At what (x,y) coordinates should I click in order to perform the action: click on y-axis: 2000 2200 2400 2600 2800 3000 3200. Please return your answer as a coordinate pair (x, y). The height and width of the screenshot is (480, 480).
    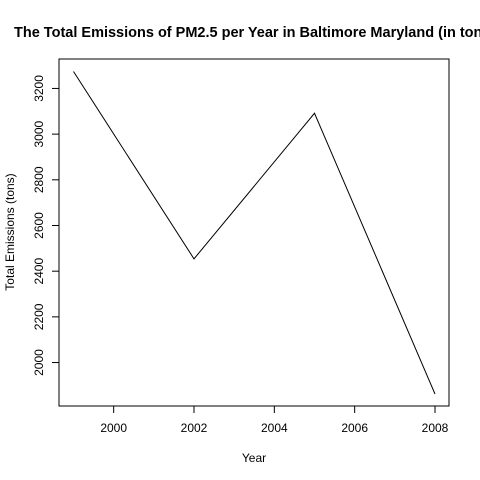
    Looking at the image, I should click on (45, 225).